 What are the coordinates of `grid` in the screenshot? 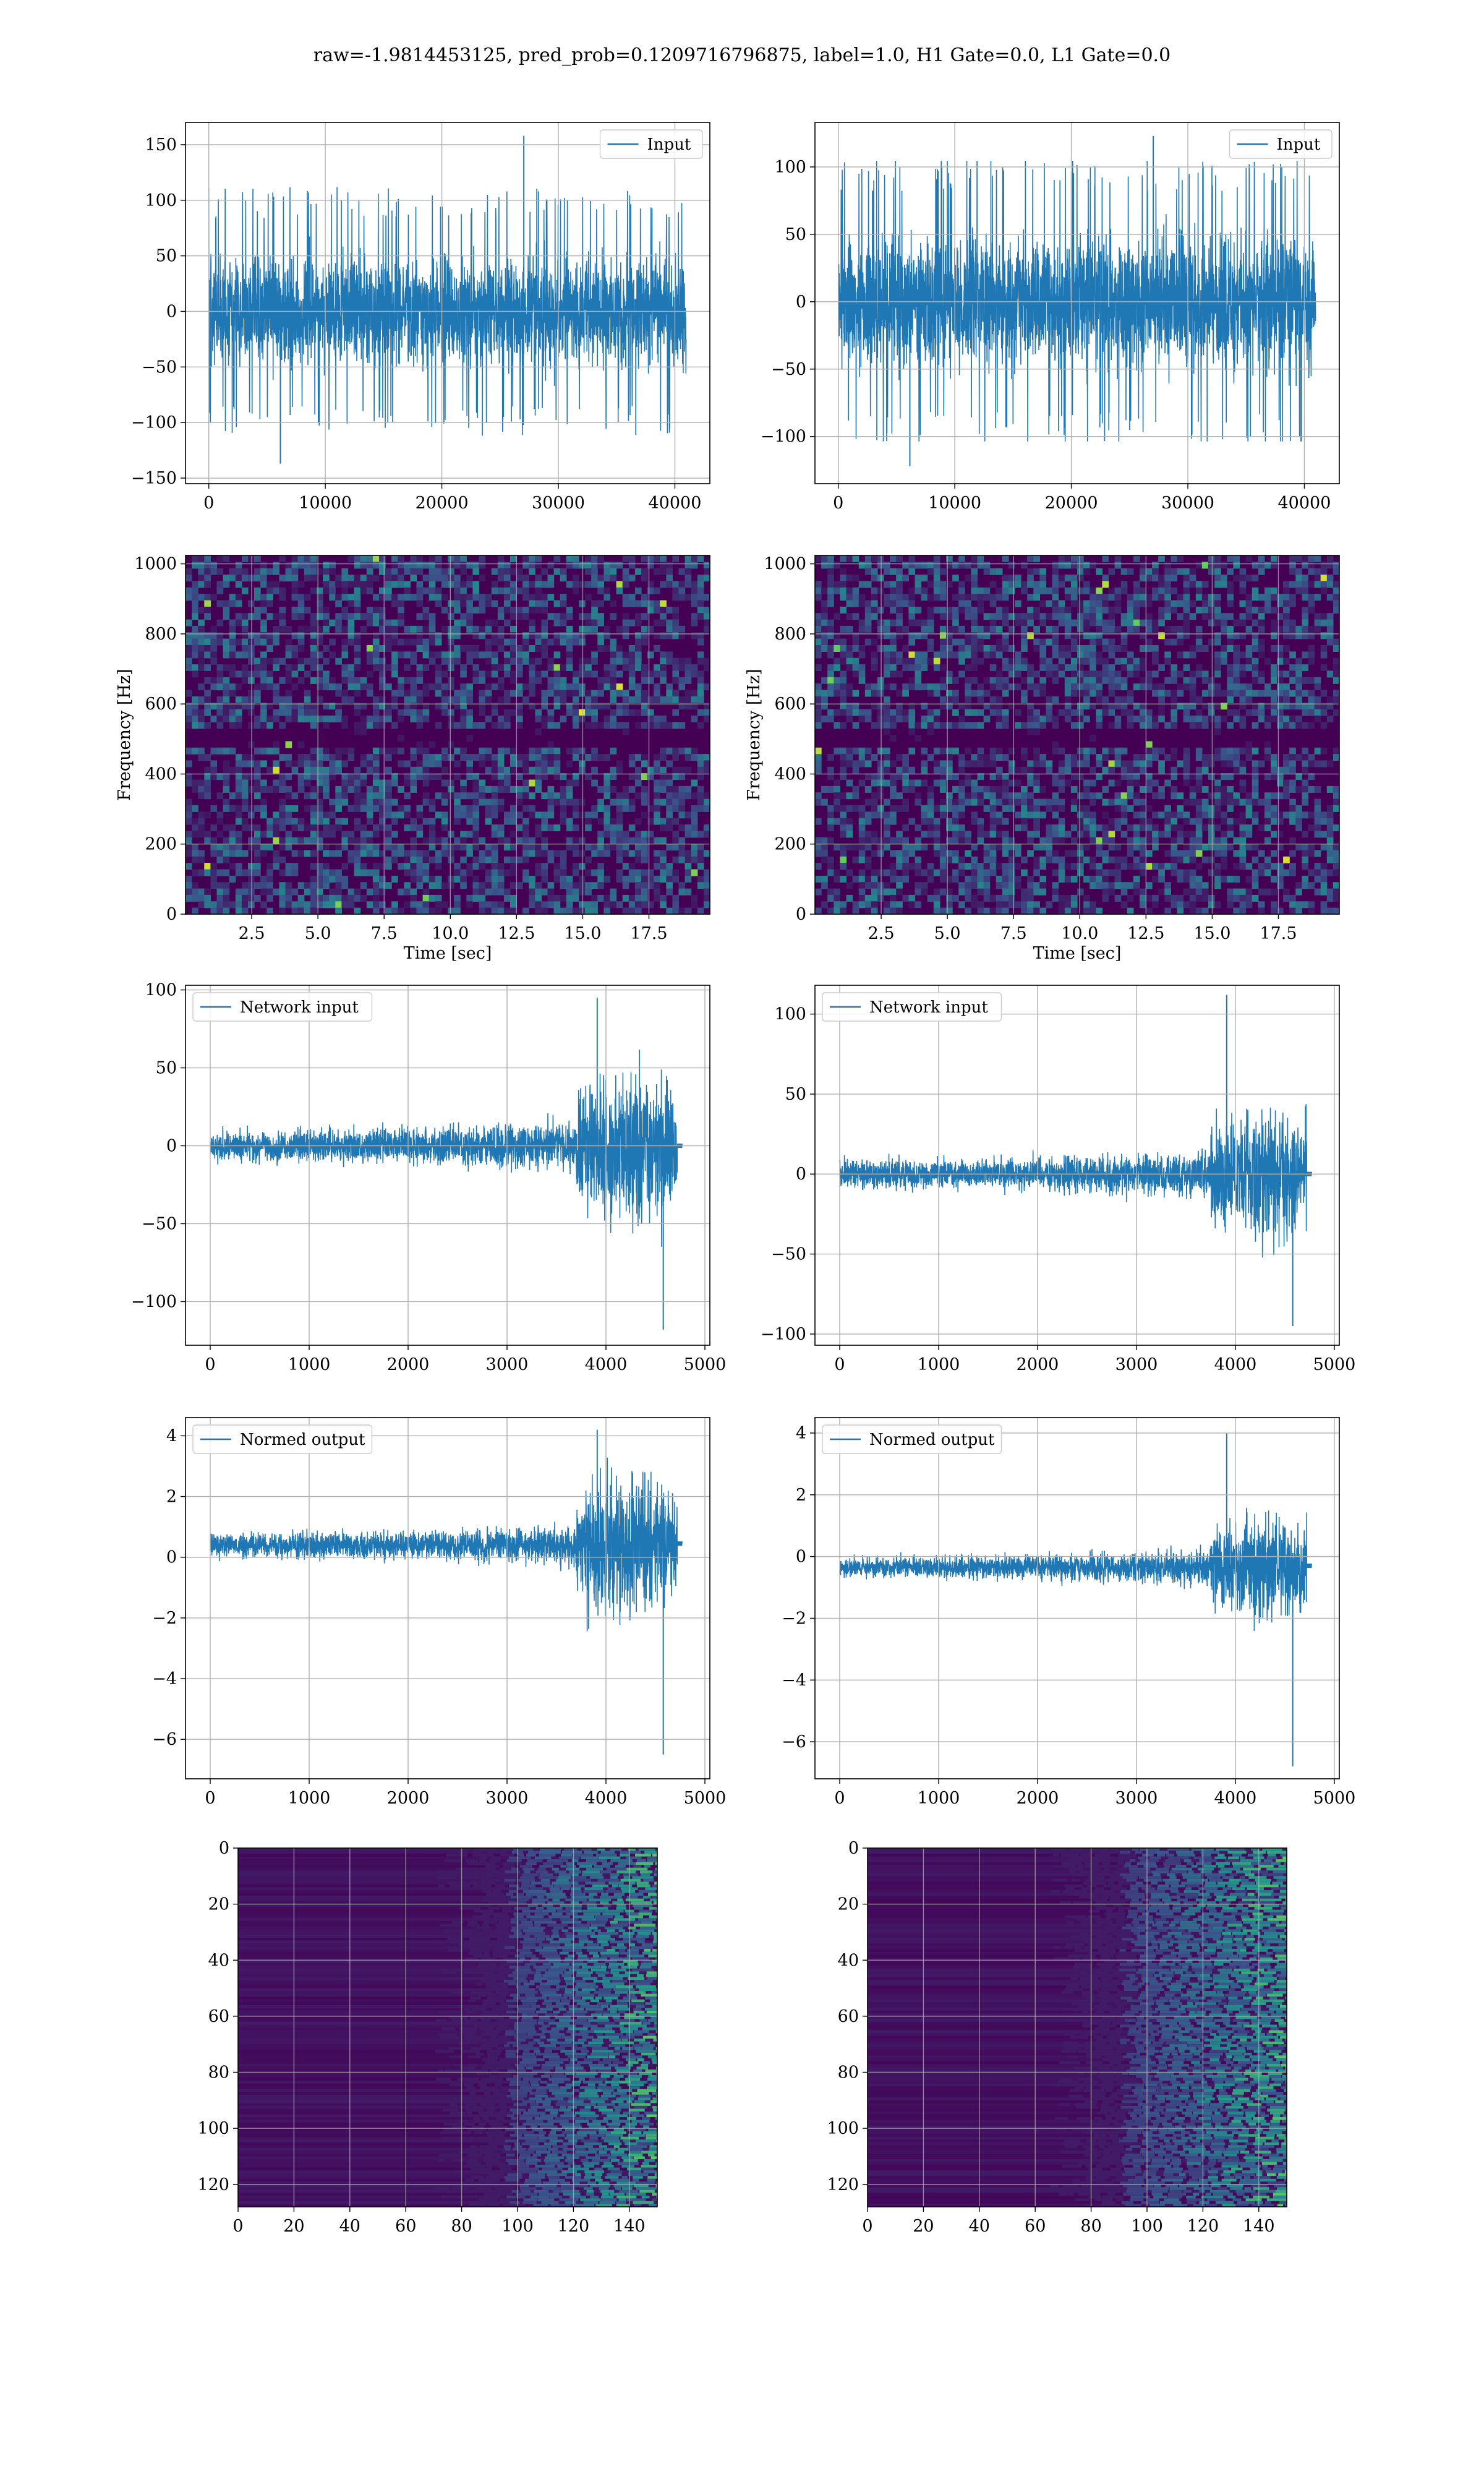 It's located at (448, 1165).